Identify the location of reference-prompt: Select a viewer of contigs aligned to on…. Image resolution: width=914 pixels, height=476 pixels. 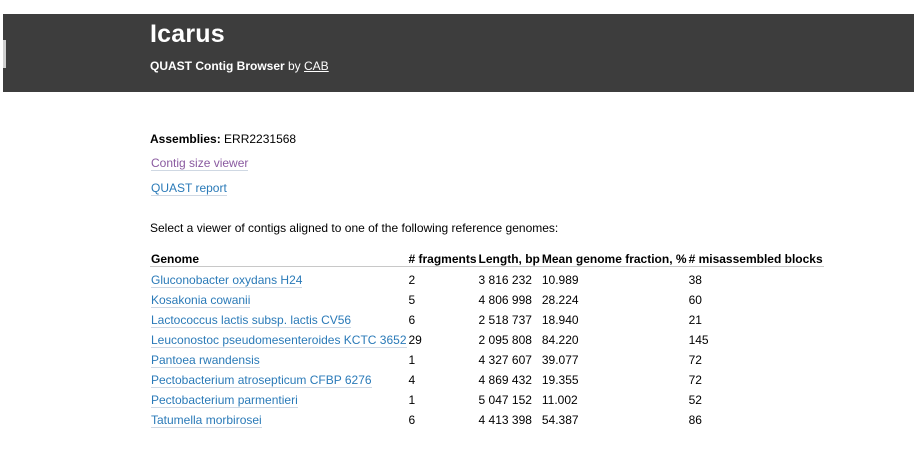
(354, 228).